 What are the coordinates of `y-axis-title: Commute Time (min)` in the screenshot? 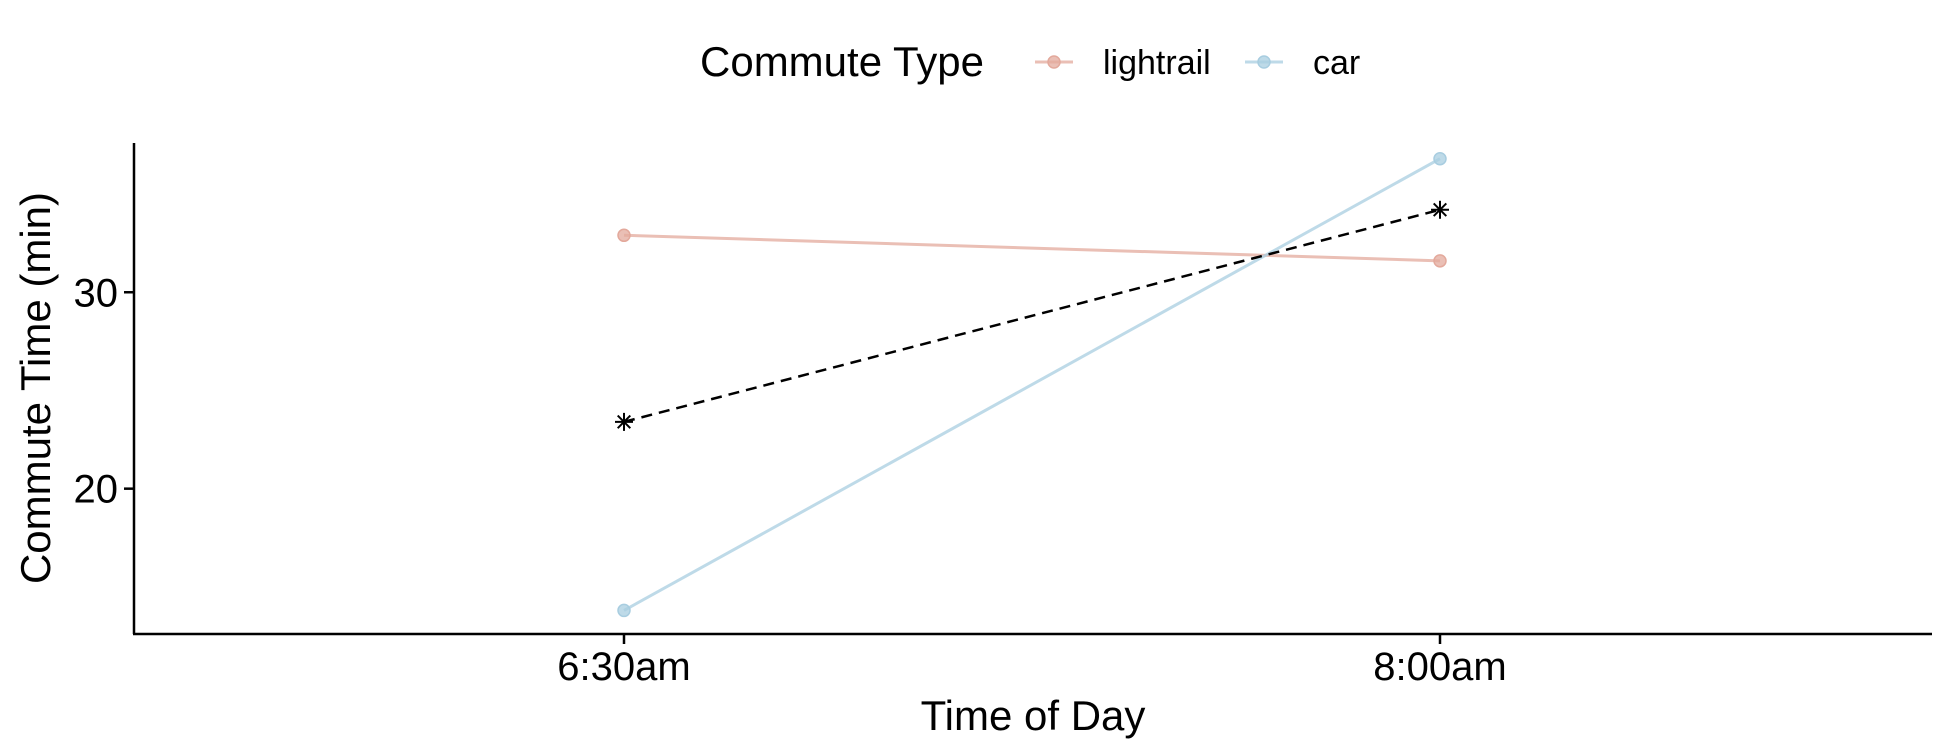 It's located at (35, 388).